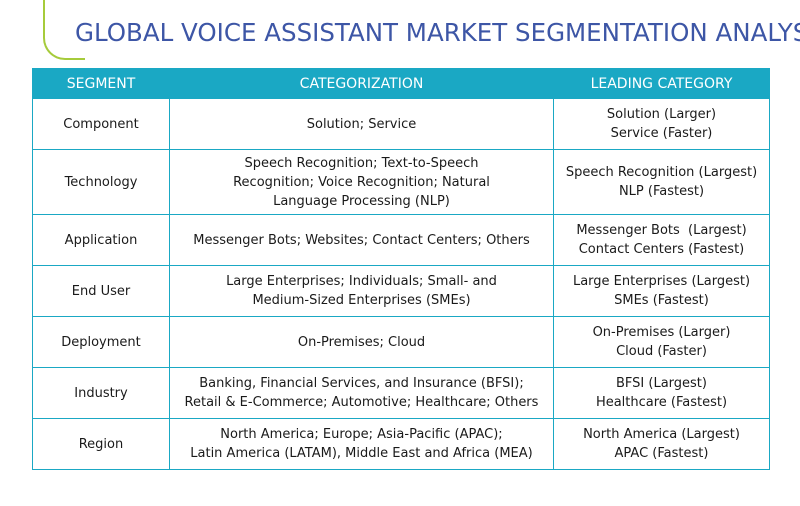 The height and width of the screenshot is (506, 800). I want to click on leading-line: North America (Largest), so click(661, 434).